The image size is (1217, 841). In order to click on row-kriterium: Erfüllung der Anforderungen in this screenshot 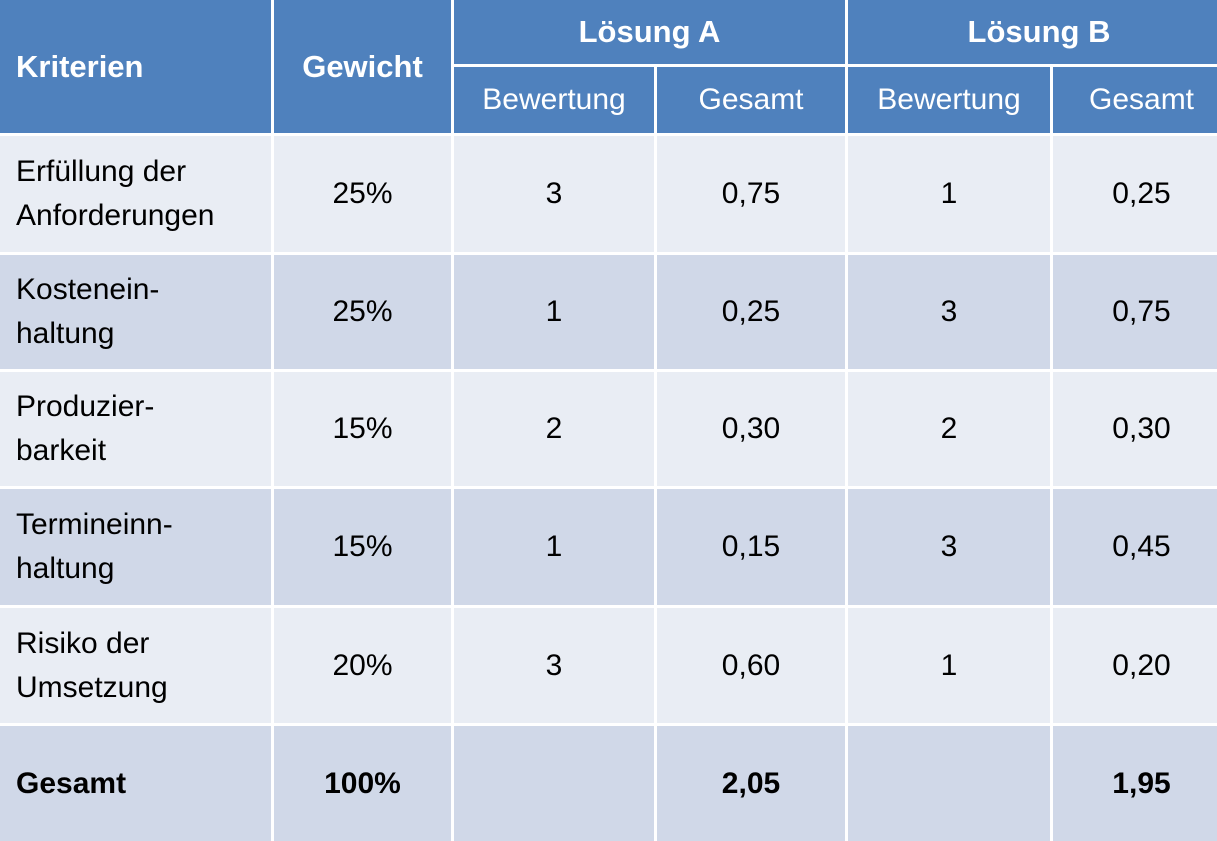, I will do `click(135, 194)`.